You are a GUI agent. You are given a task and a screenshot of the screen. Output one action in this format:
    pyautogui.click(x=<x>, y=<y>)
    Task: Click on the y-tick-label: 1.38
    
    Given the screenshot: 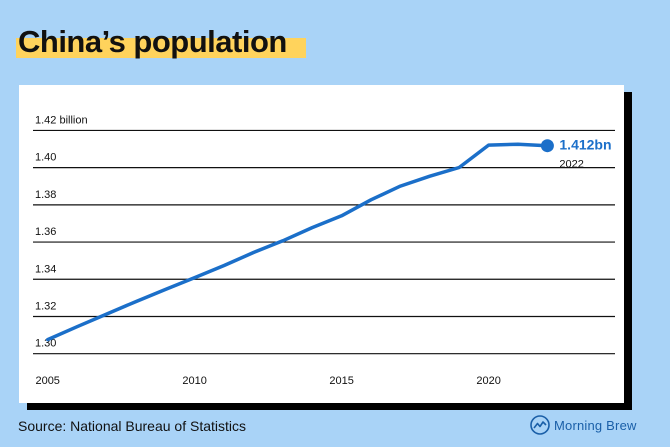 What is the action you would take?
    pyautogui.click(x=45, y=195)
    